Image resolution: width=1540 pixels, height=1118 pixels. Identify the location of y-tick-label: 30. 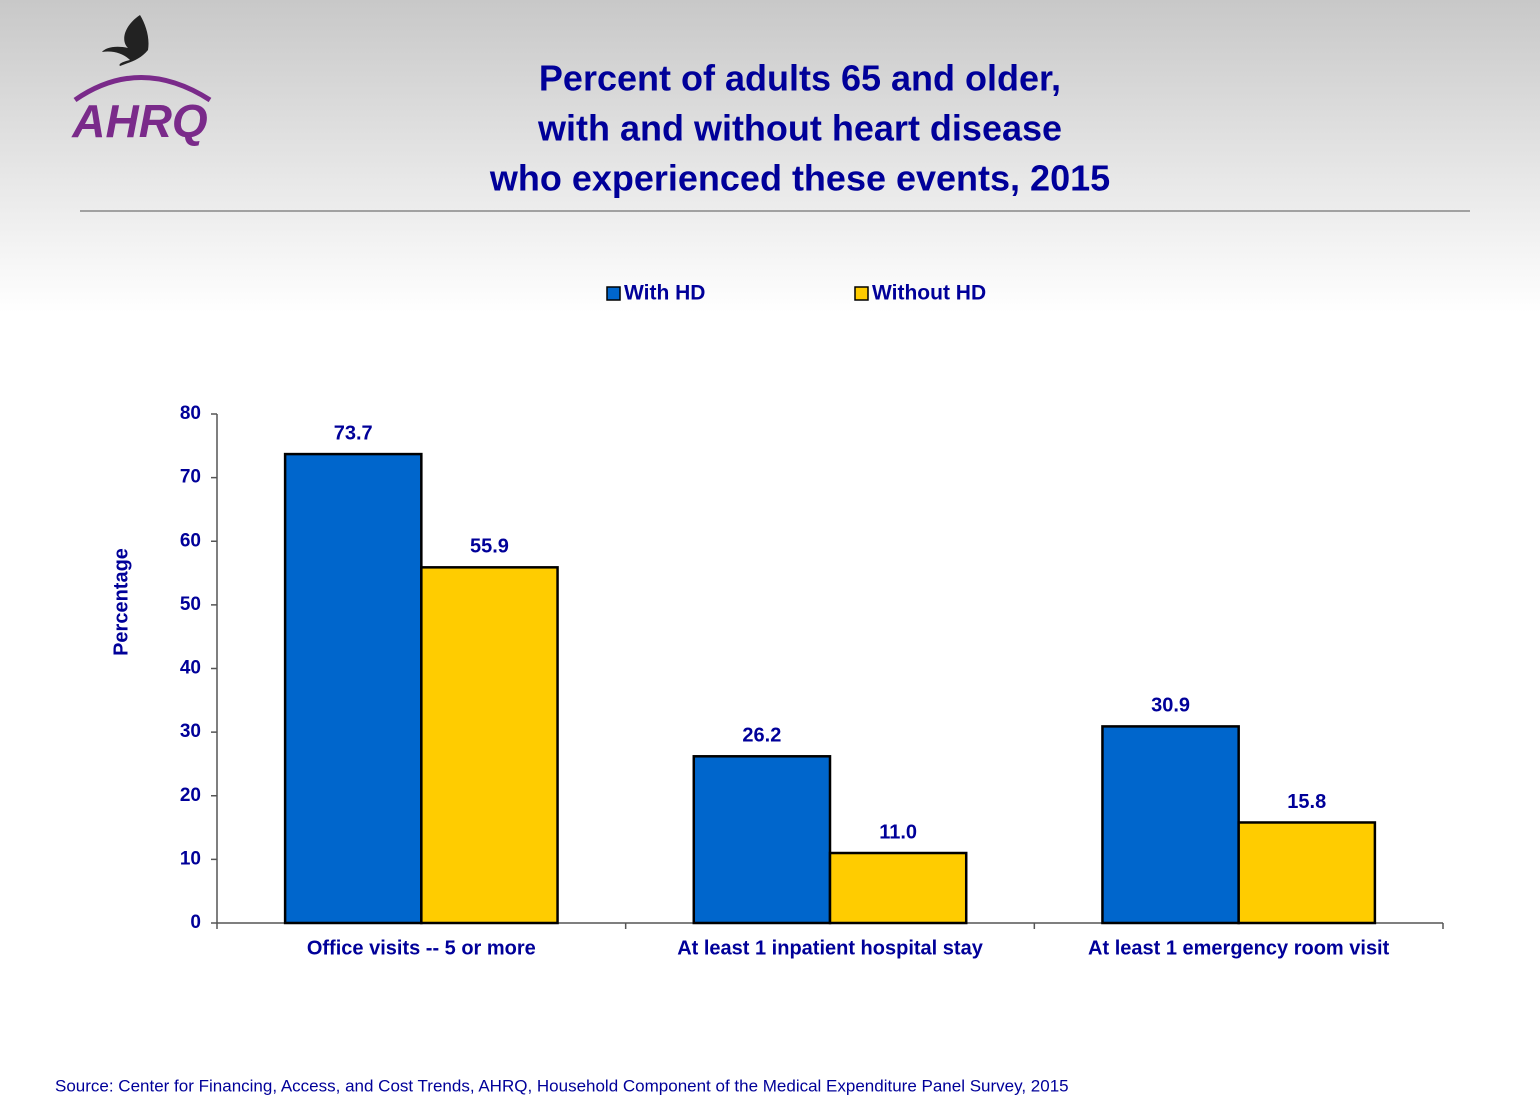
(190, 731).